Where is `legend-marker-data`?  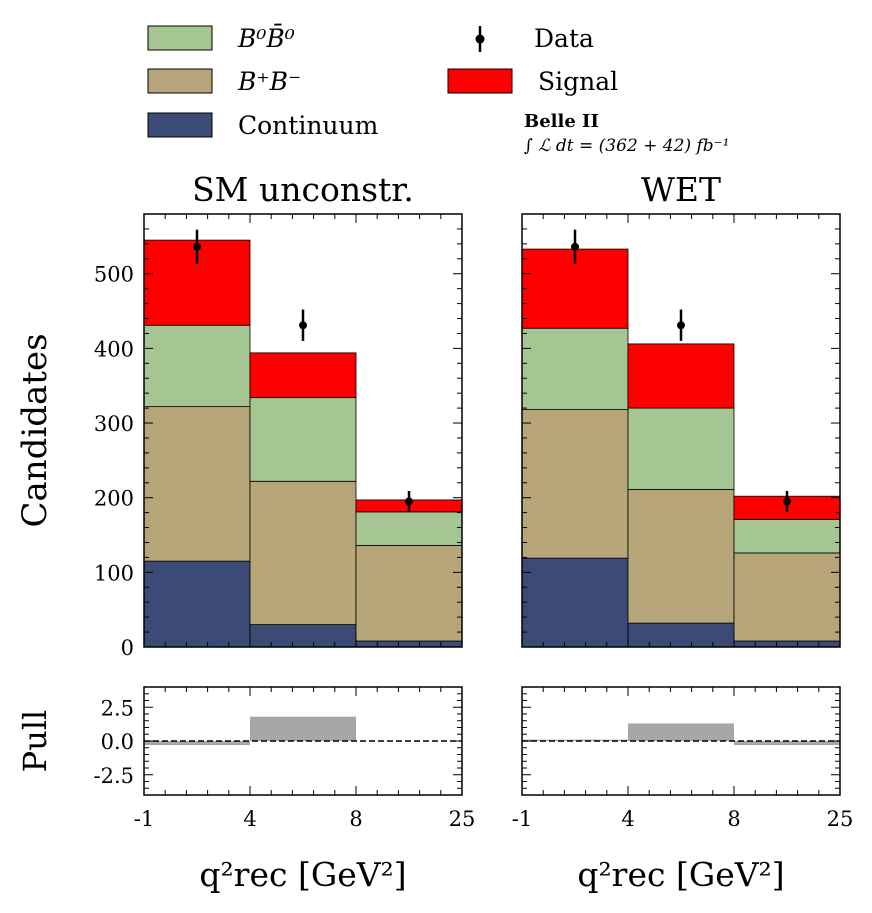
legend-marker-data is located at coordinates (480, 39).